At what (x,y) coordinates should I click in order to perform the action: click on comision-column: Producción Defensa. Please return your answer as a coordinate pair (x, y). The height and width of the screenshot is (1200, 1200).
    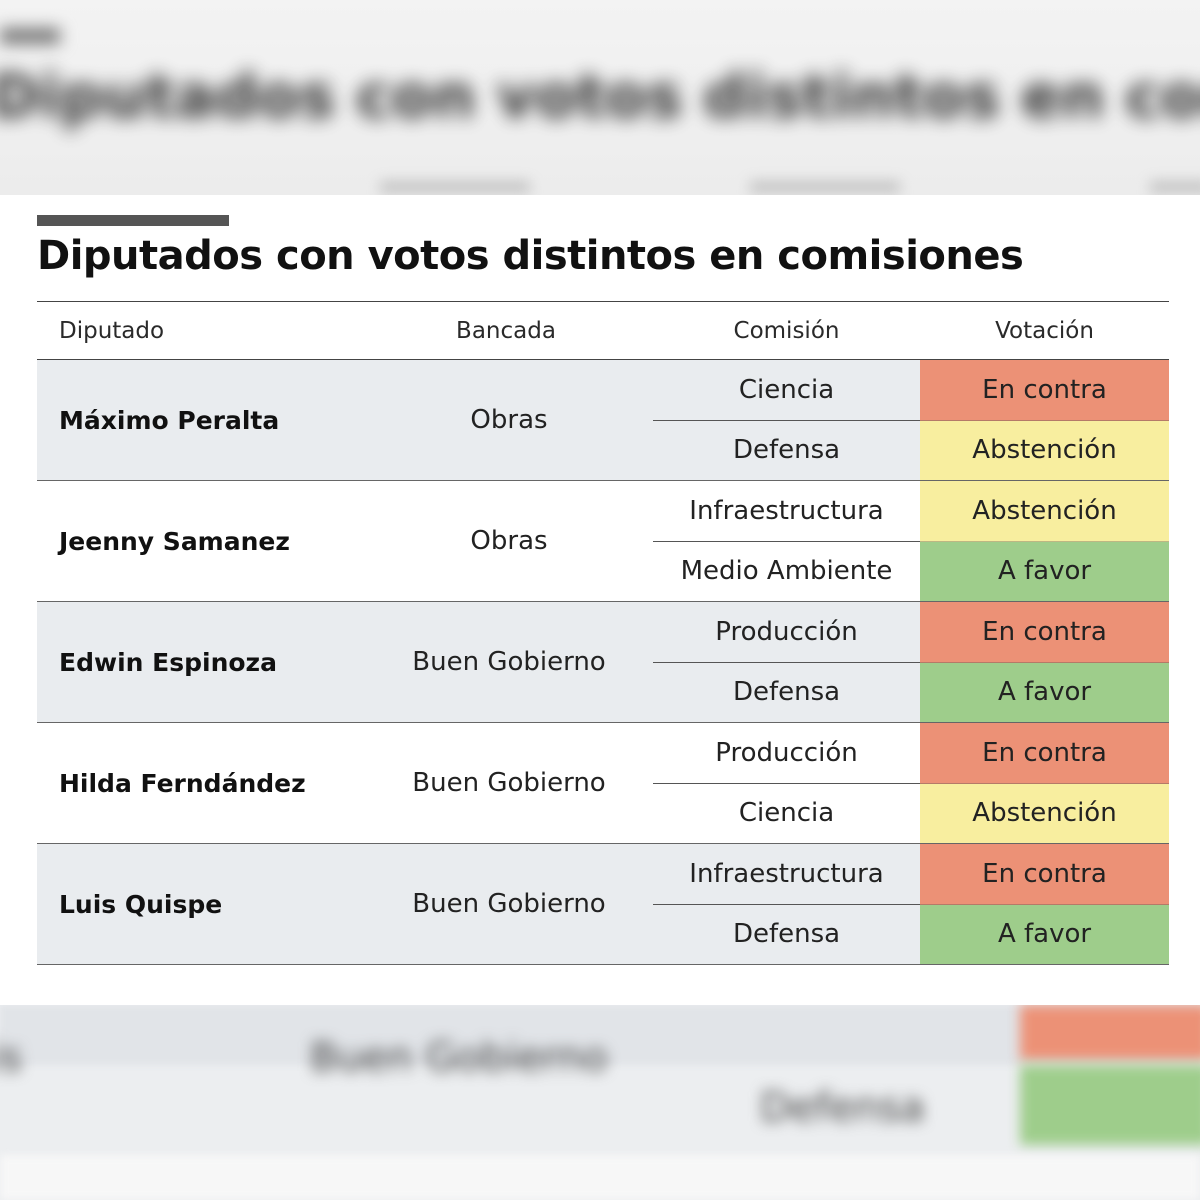
    Looking at the image, I should click on (786, 662).